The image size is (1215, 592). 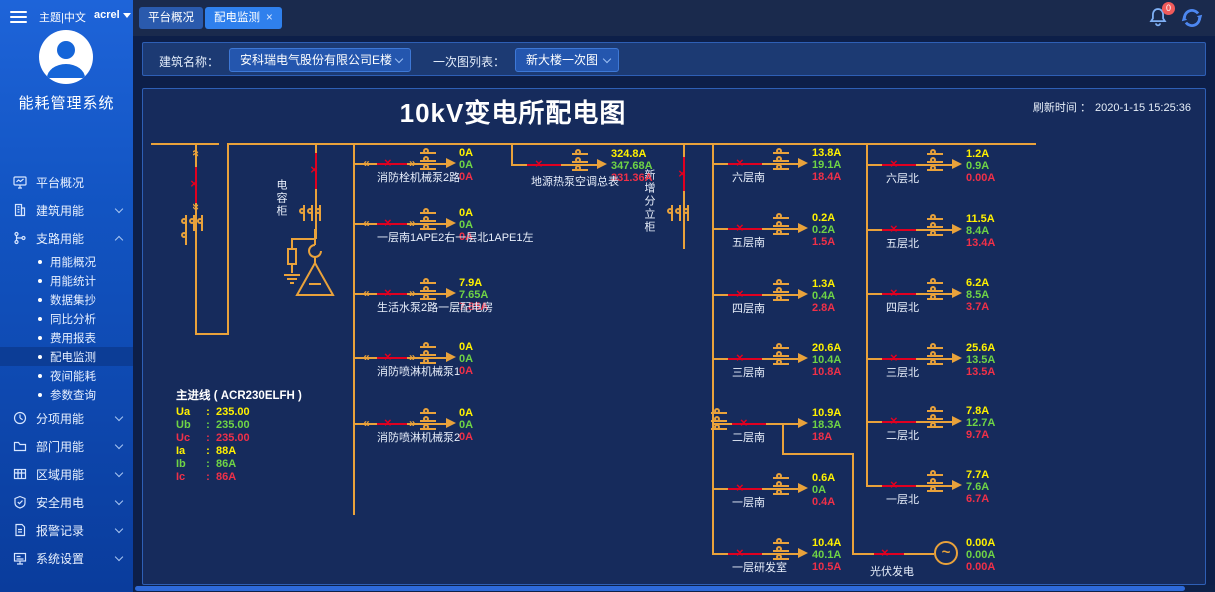 I want to click on phase-b-value: 10.4A, so click(x=827, y=360).